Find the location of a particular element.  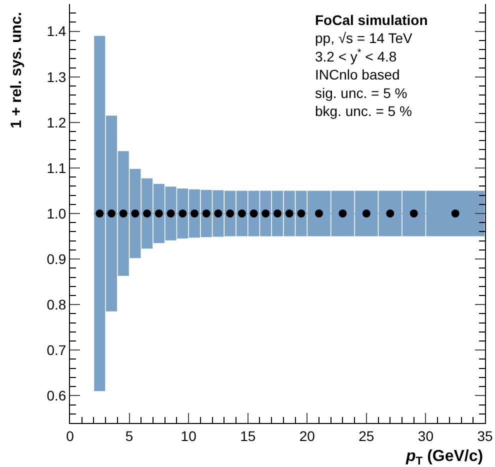

annotation: INCnlo based is located at coordinates (357, 74).